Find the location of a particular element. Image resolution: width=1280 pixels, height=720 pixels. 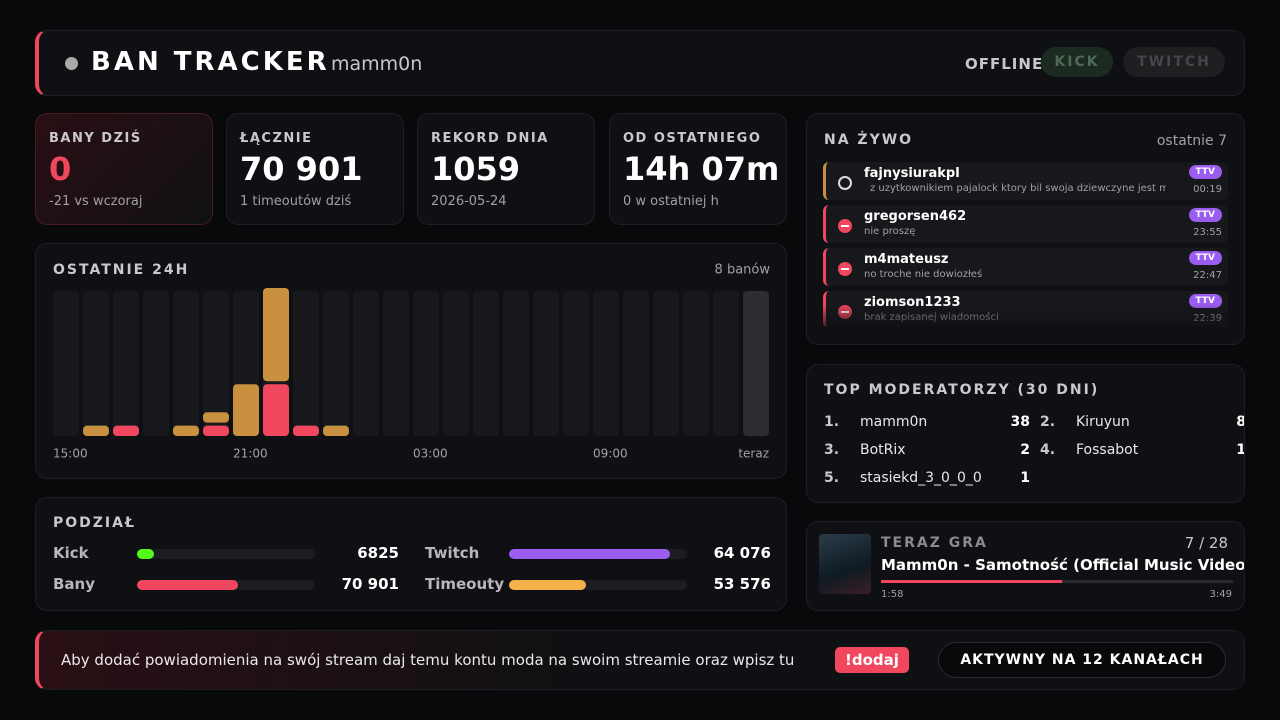

message: no troche nie dowiozłeś is located at coordinates (923, 274).